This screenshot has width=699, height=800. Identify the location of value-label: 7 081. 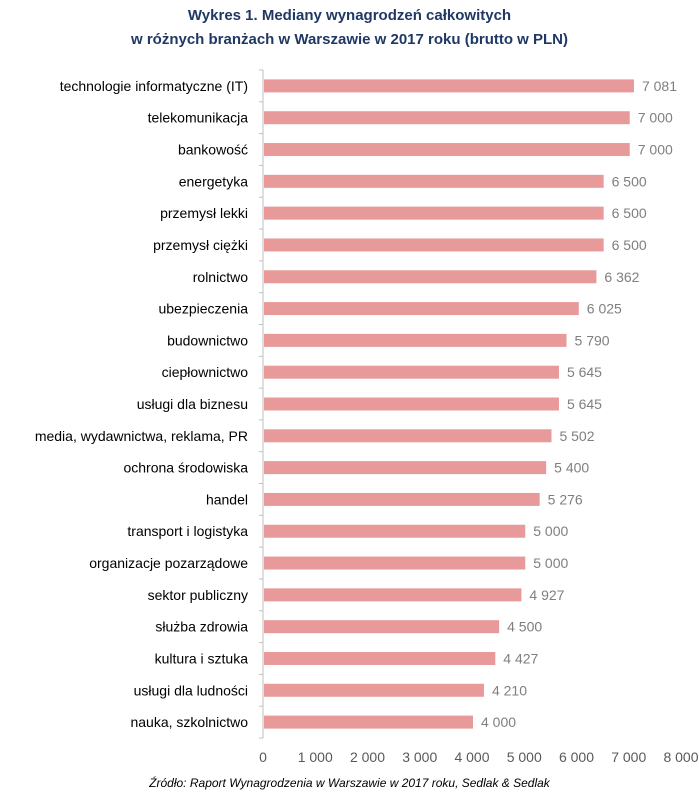
(659, 86).